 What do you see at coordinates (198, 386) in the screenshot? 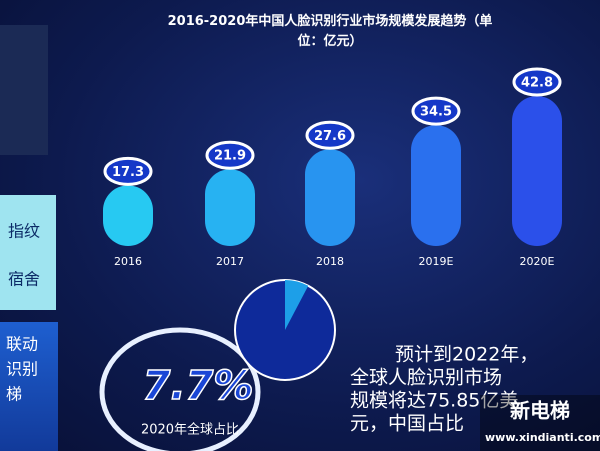
I see `value-label: 7.7%` at bounding box center [198, 386].